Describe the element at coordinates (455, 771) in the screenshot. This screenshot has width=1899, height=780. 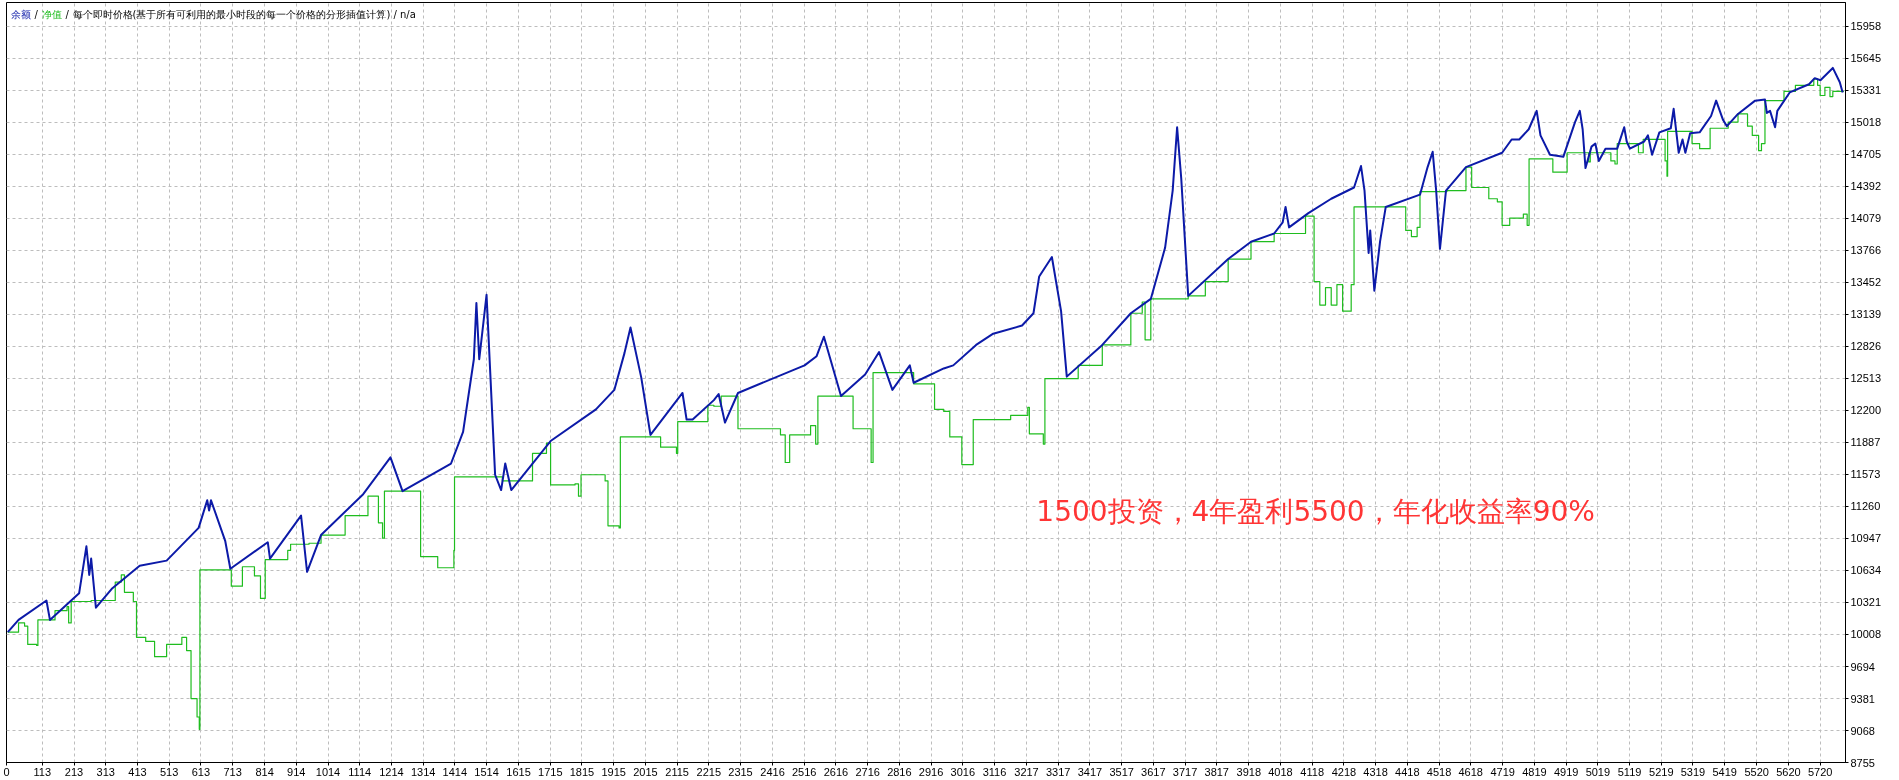
I see `x-tick-label: 1414` at that location.